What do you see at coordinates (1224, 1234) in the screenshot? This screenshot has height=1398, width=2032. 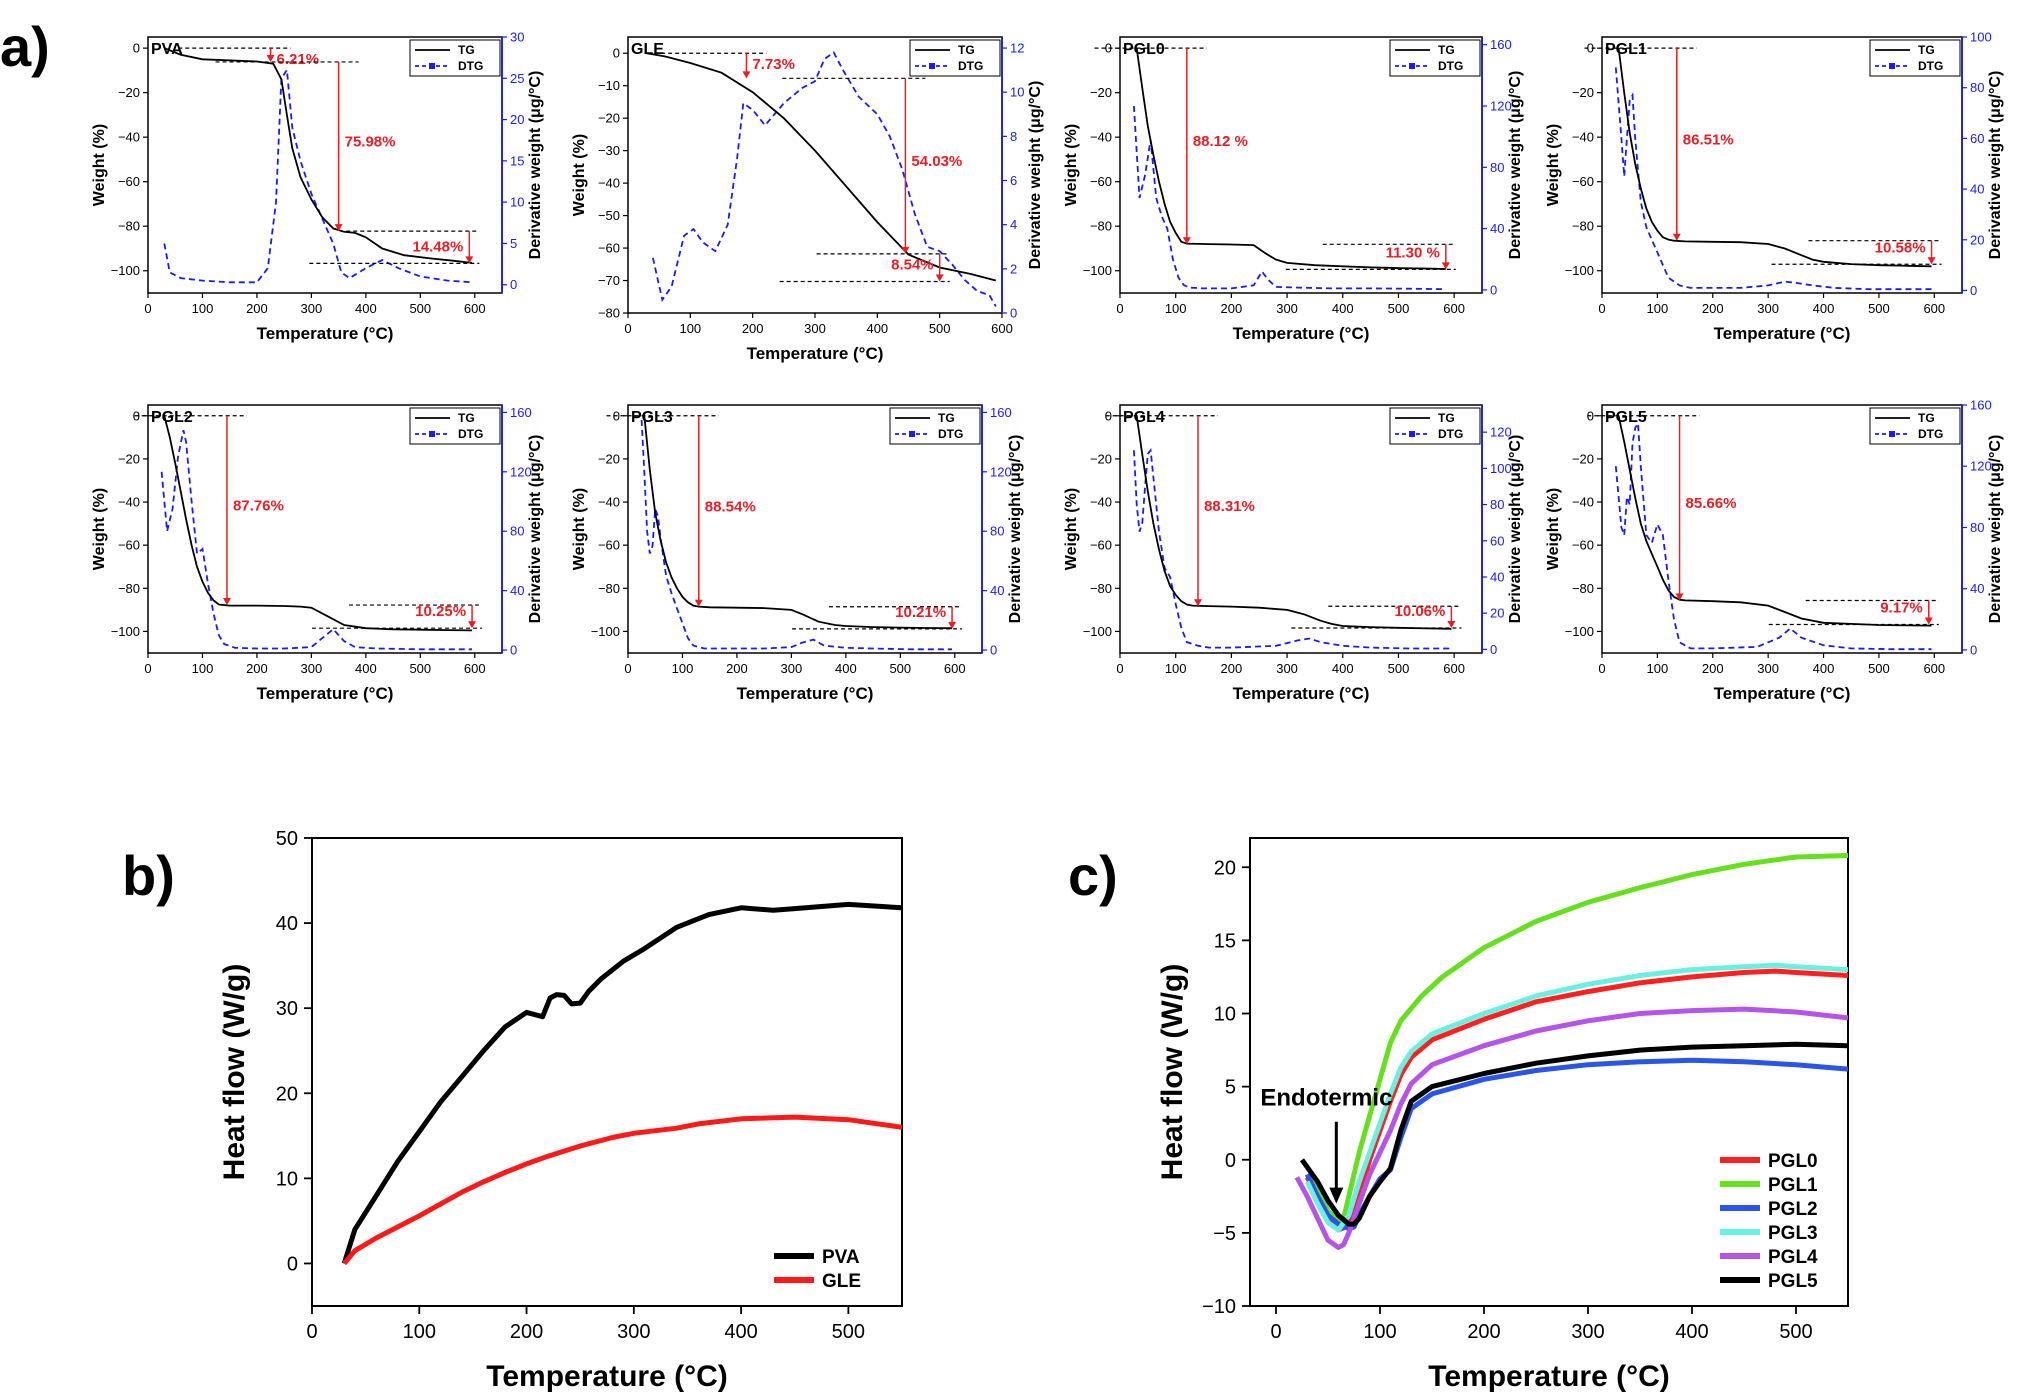 I see `y-tick-label: −5` at bounding box center [1224, 1234].